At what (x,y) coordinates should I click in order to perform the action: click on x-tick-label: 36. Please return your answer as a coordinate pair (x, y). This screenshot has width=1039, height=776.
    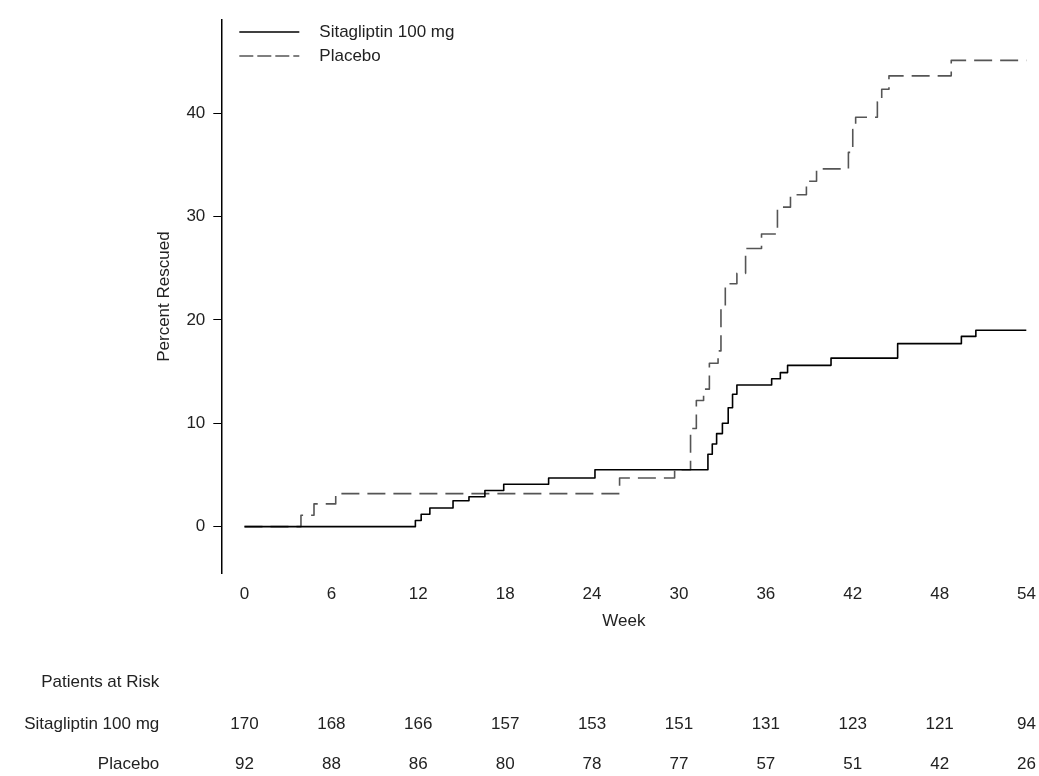
    Looking at the image, I should click on (766, 594).